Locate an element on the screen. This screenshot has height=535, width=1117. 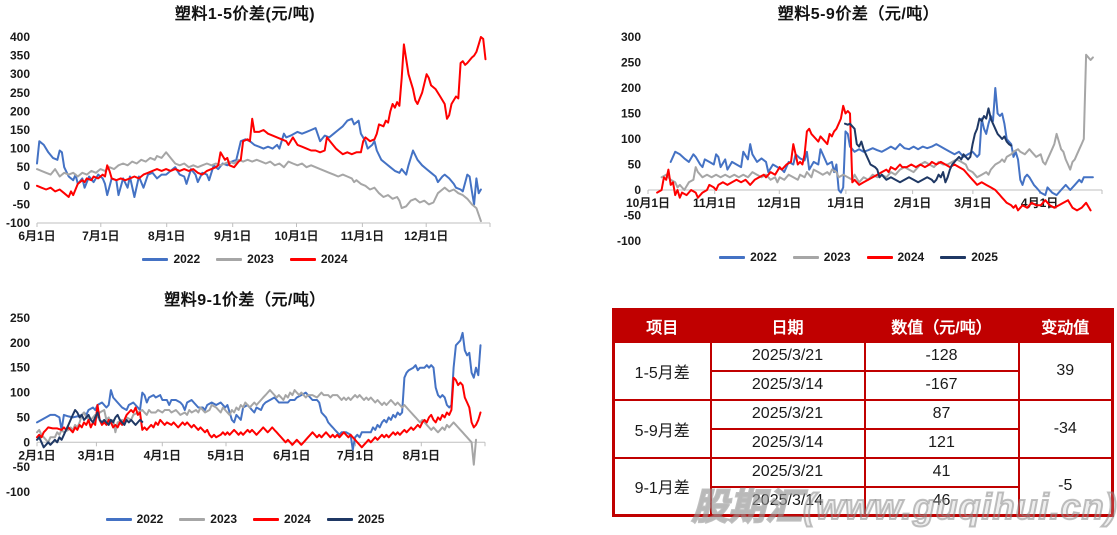
col-header-change: 变动值 is located at coordinates (1065, 325).